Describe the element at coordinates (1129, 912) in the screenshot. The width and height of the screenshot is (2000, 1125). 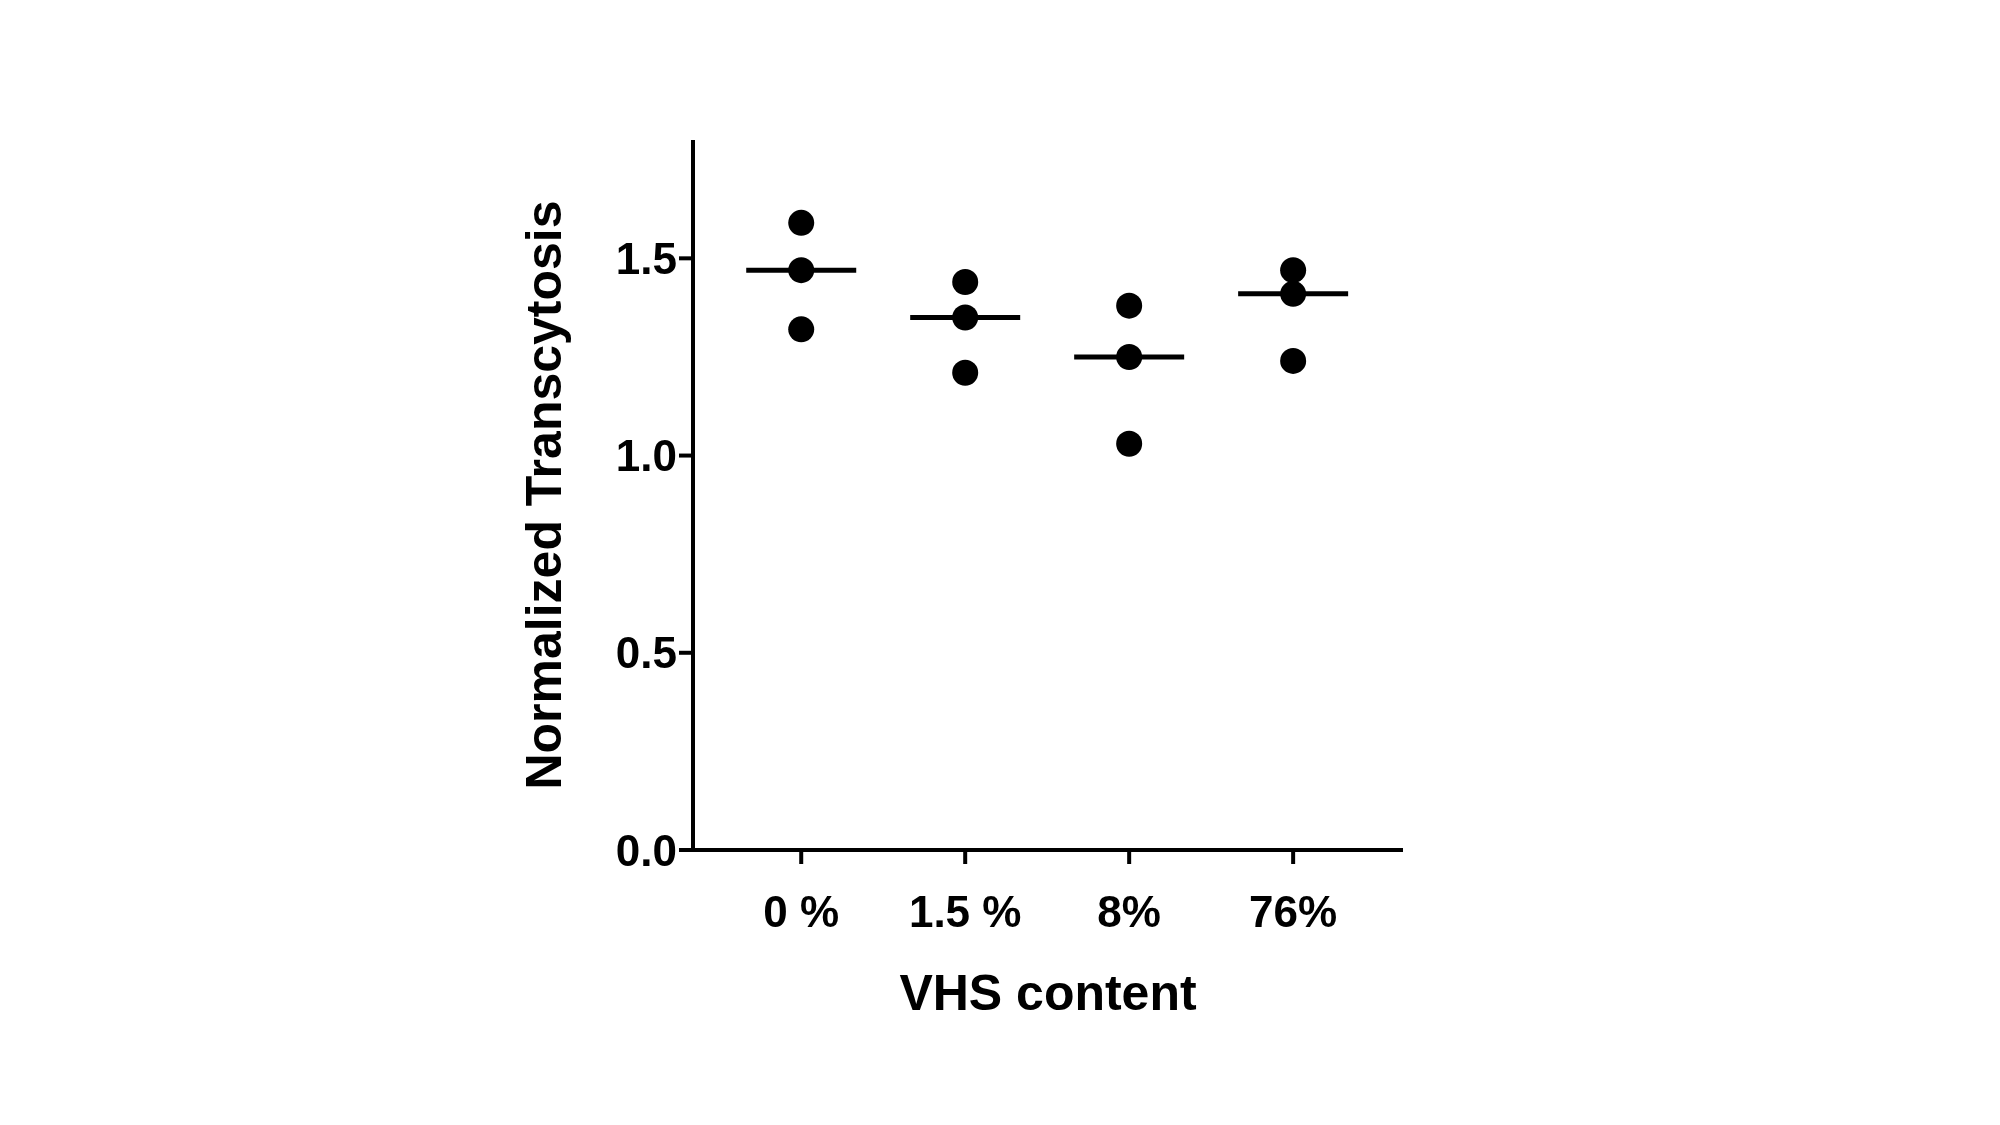
I see `x-tick-label: 8%` at that location.